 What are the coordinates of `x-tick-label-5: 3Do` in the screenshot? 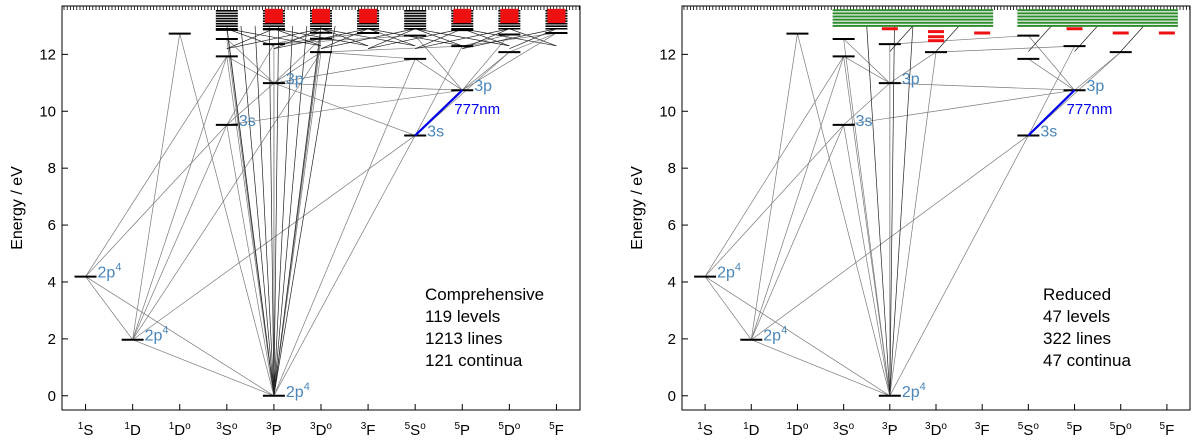 It's located at (936, 430).